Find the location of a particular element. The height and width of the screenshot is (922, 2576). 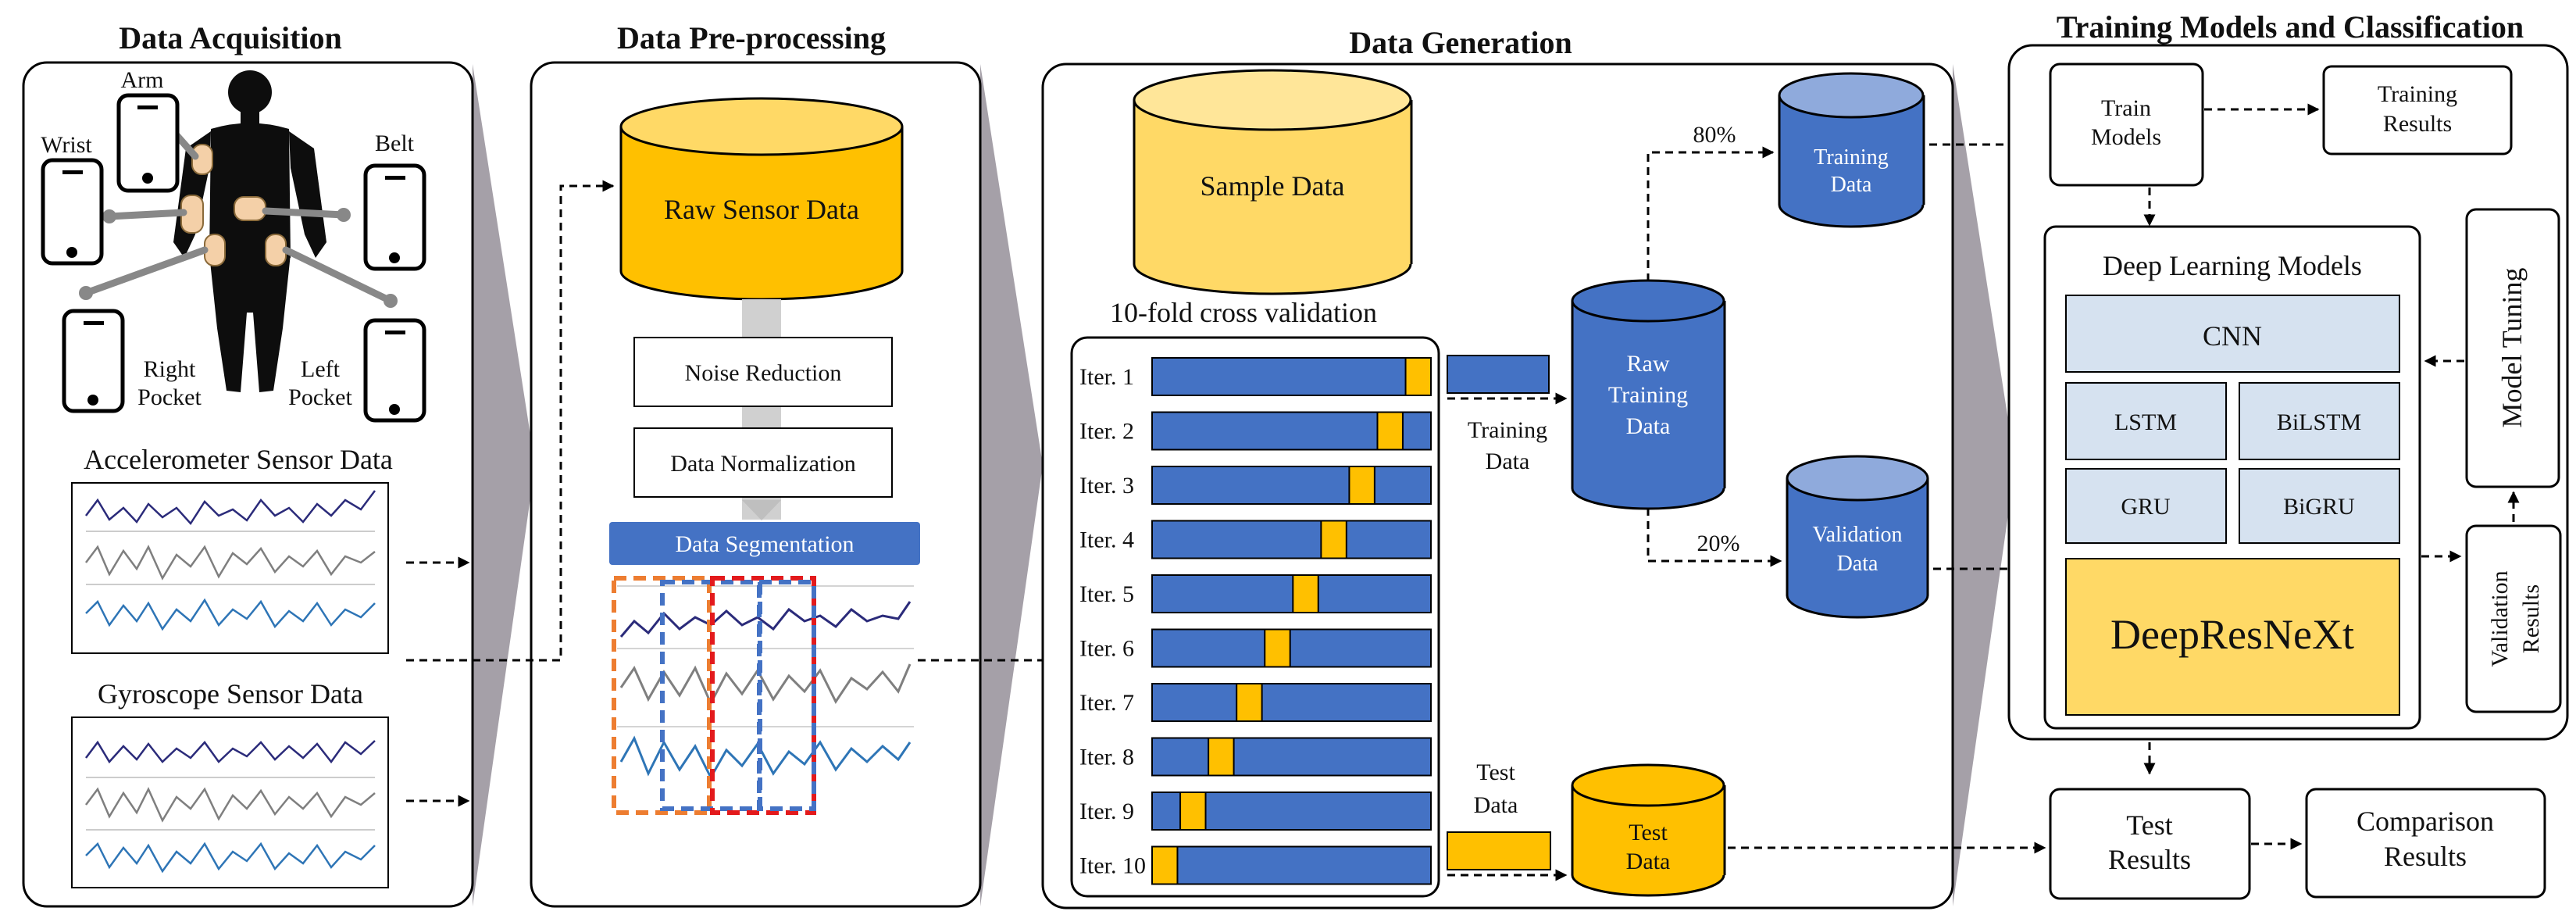

model-lstm-label: LSTM is located at coordinates (2145, 422).